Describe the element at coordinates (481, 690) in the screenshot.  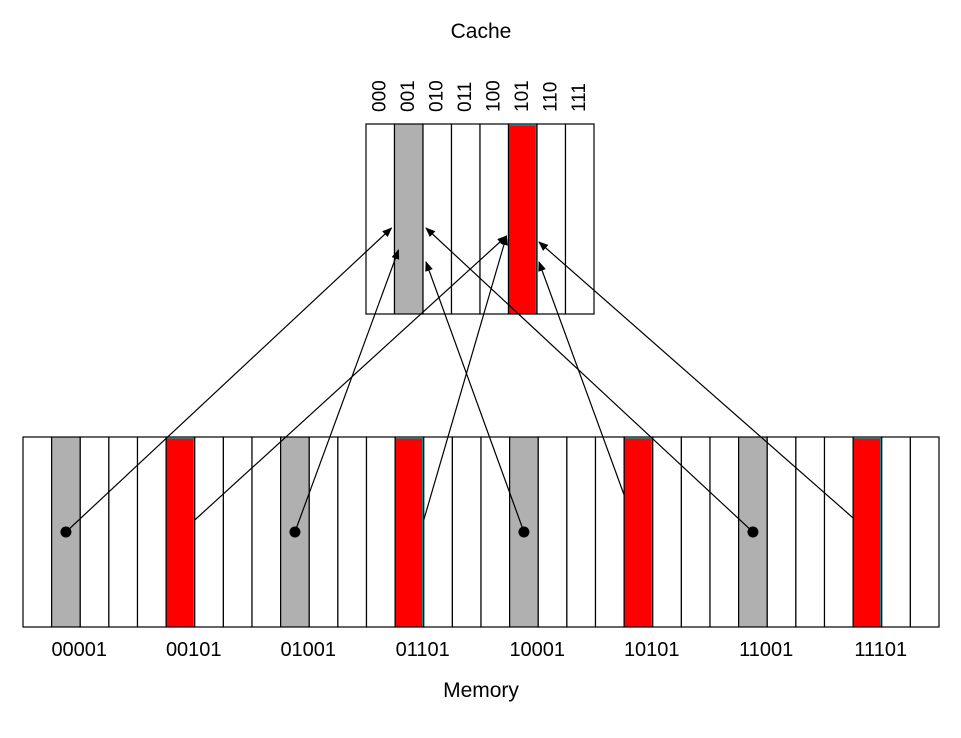
I see `memory-title: Memory` at that location.